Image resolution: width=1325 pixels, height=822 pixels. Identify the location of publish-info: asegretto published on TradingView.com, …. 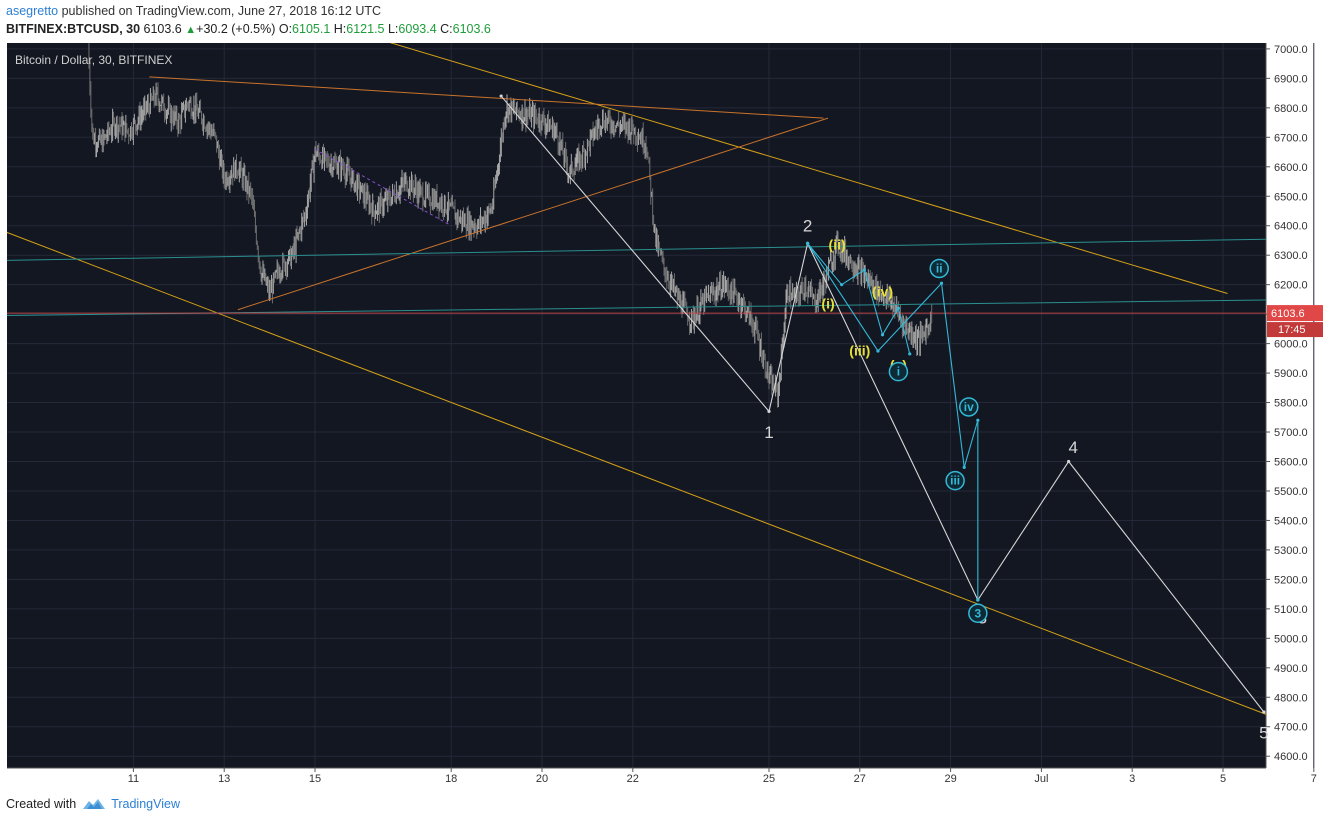
(193, 11).